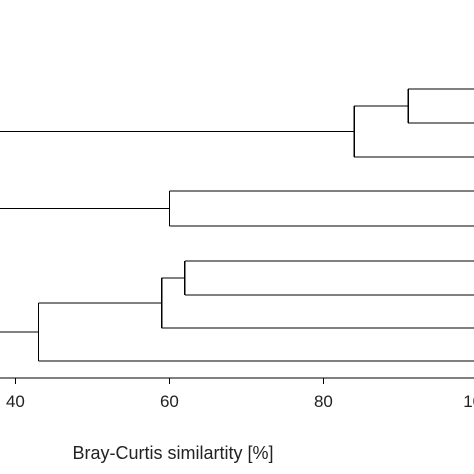  Describe the element at coordinates (15, 401) in the screenshot. I see `x-tick-label-40: 40` at that location.